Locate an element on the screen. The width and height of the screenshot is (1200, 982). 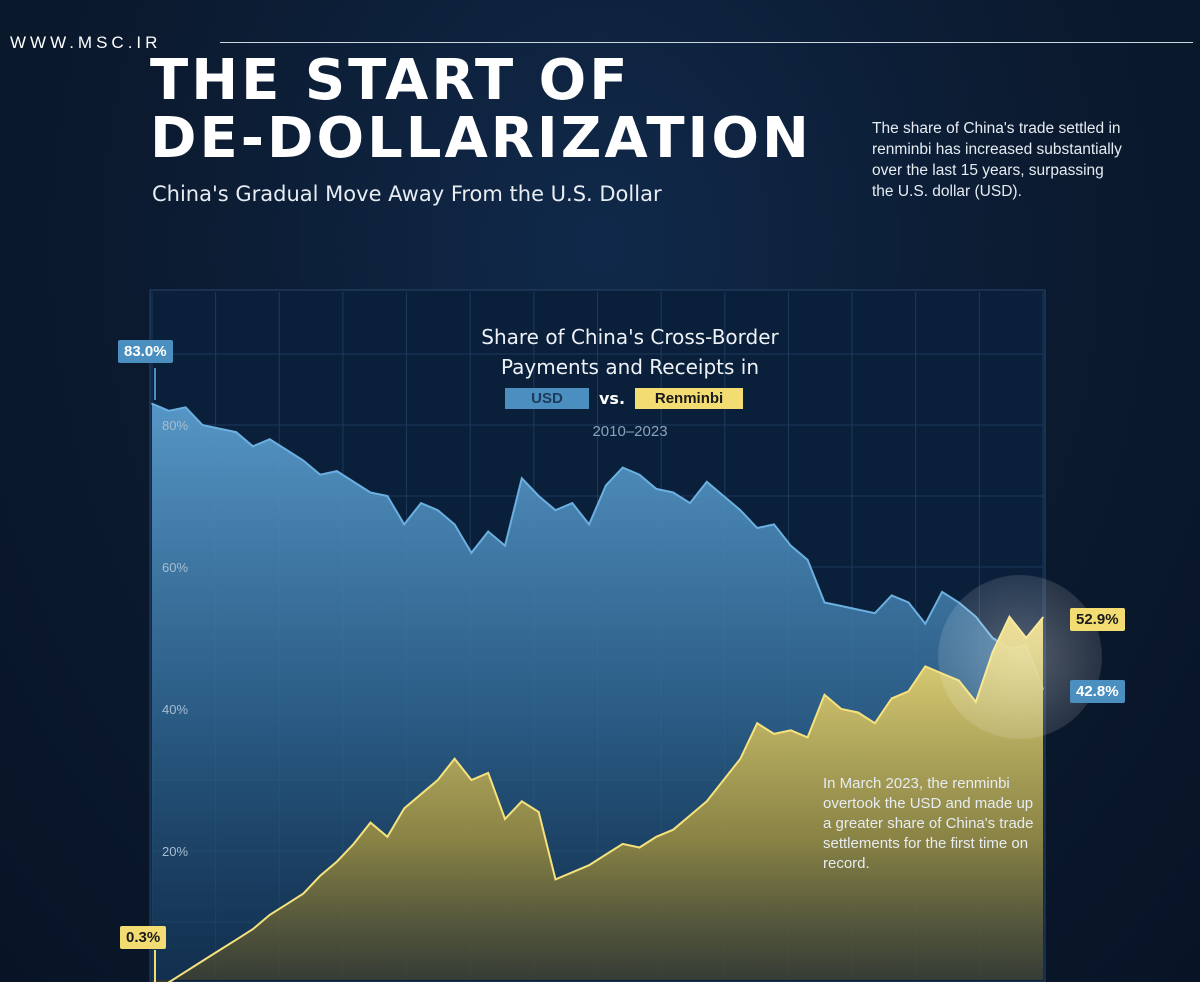
y-tick-label: 80% is located at coordinates (175, 425).